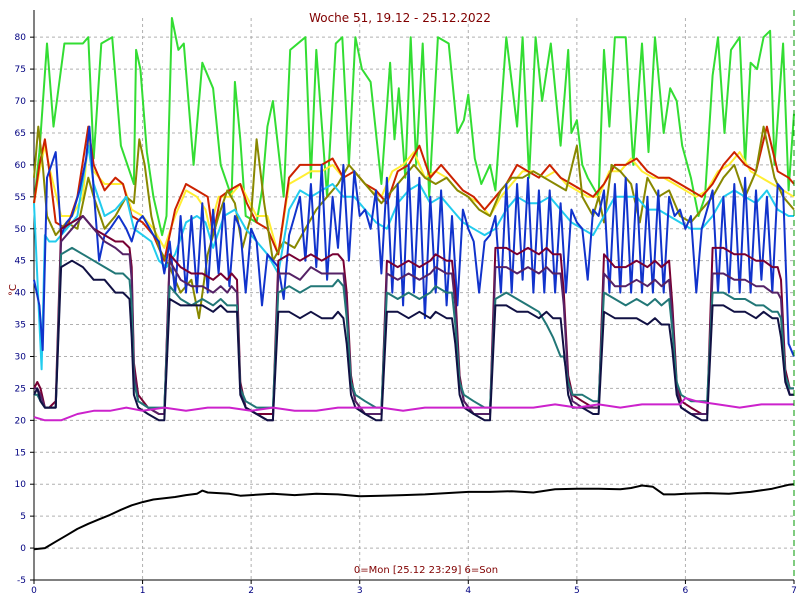 The height and width of the screenshot is (600, 800). I want to click on y-tick-label: 45, so click(20, 262).